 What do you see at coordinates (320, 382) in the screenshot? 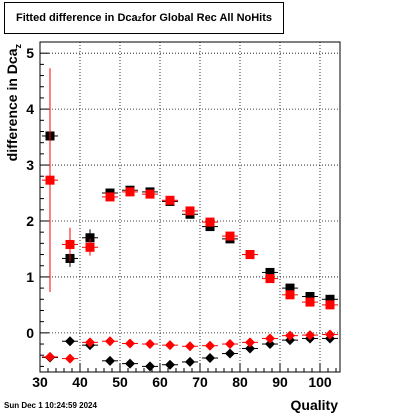
I see `x-tick-label: 100` at bounding box center [320, 382].